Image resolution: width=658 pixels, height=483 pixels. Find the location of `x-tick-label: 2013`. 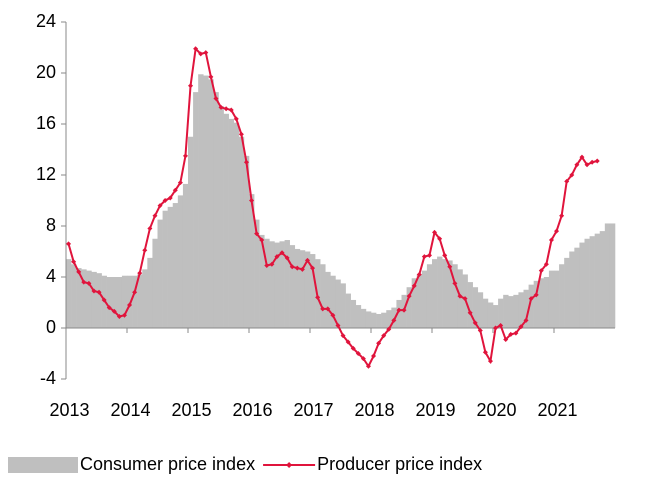

x-tick-label: 2013 is located at coordinates (70, 410).